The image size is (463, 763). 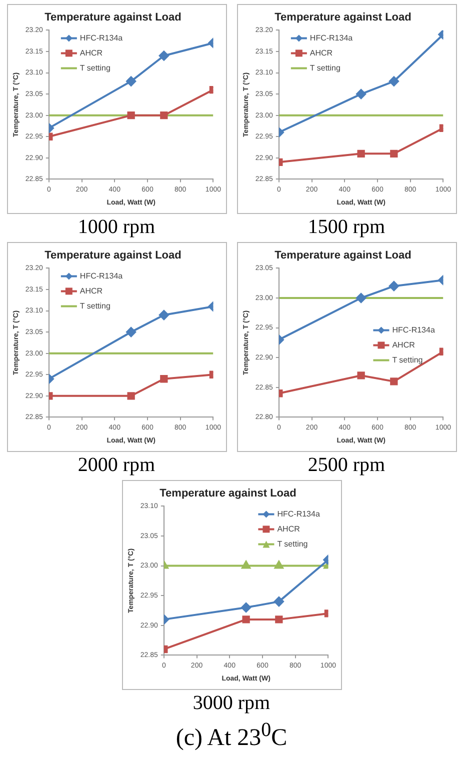 I want to click on text: 2500 rpm, so click(x=347, y=465).